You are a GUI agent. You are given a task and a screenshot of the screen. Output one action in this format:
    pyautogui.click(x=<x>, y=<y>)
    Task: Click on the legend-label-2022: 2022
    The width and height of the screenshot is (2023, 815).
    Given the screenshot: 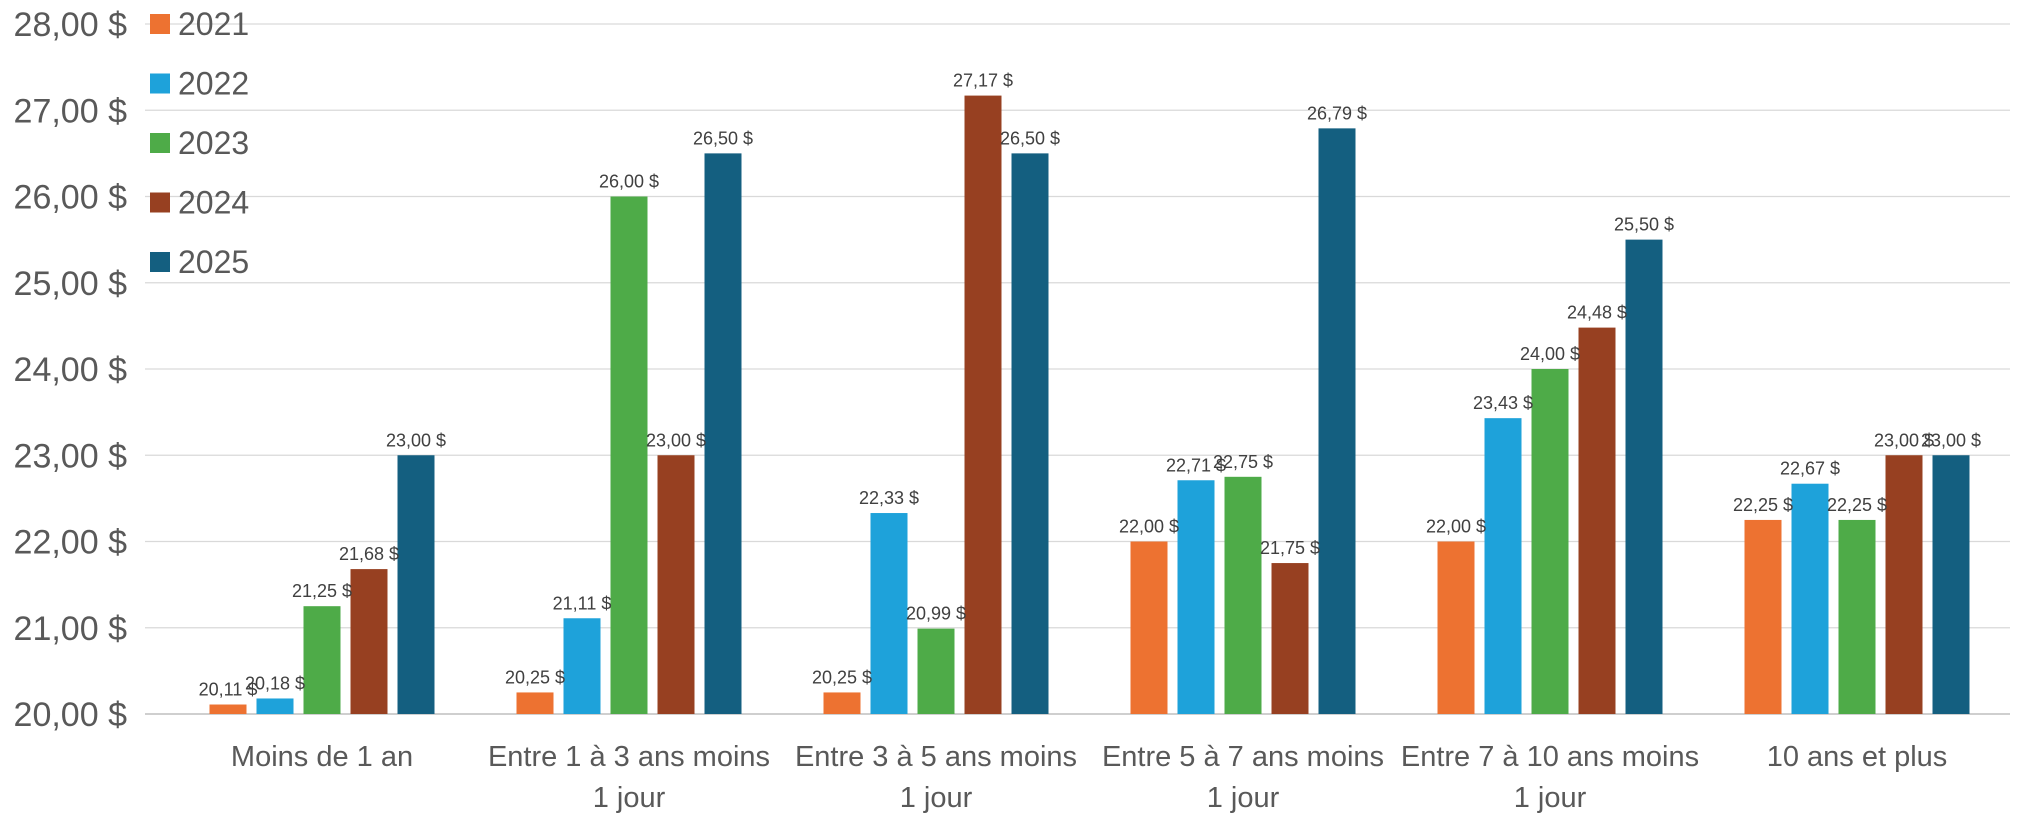 What is the action you would take?
    pyautogui.click(x=213, y=84)
    